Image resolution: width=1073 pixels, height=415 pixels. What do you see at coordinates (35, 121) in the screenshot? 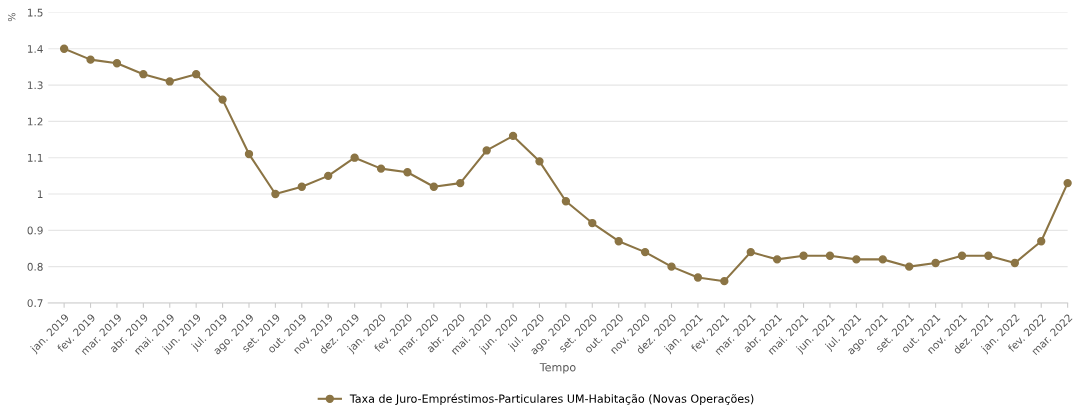
I see `y-tick-label: 1.2` at bounding box center [35, 121].